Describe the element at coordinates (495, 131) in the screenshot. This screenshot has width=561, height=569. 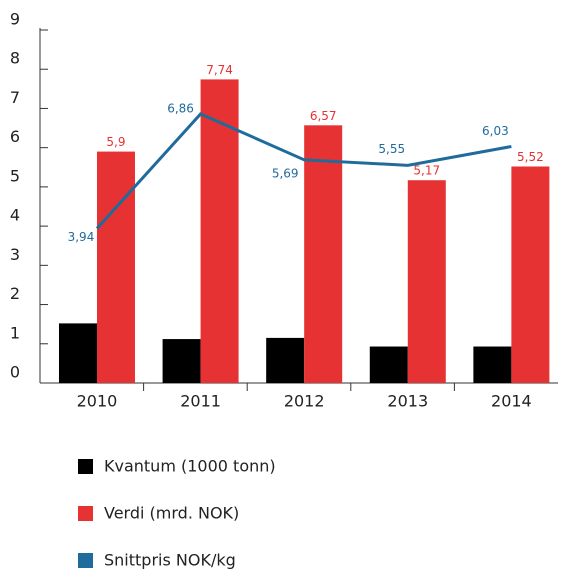
I see `line-value-label: 6,03` at that location.